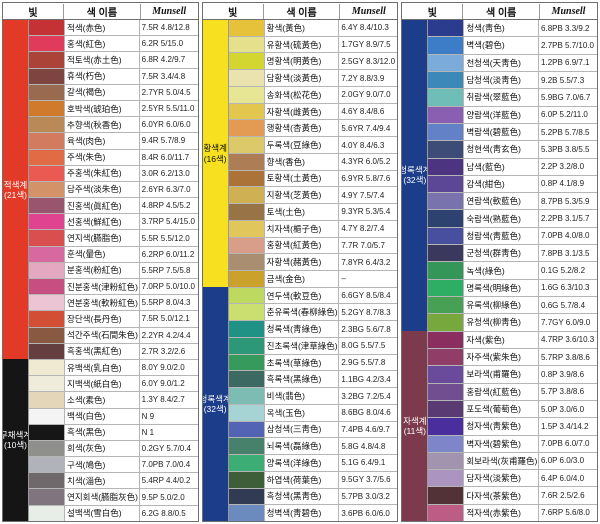 This screenshot has width=600, height=524. What do you see at coordinates (302, 128) in the screenshot?
I see `color-name: 행황색(杏黃色)` at bounding box center [302, 128].